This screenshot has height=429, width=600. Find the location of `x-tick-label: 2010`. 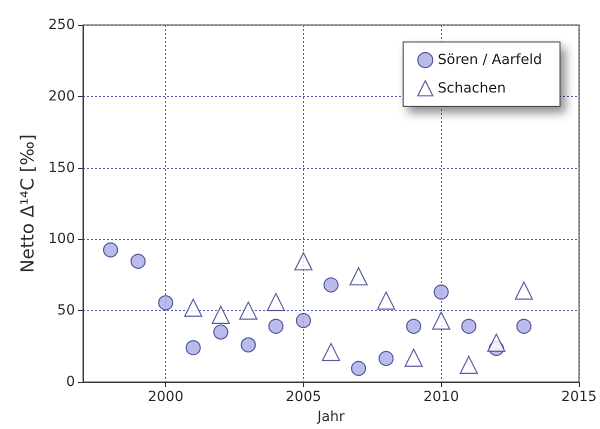

x-tick-label: 2010 is located at coordinates (441, 397).